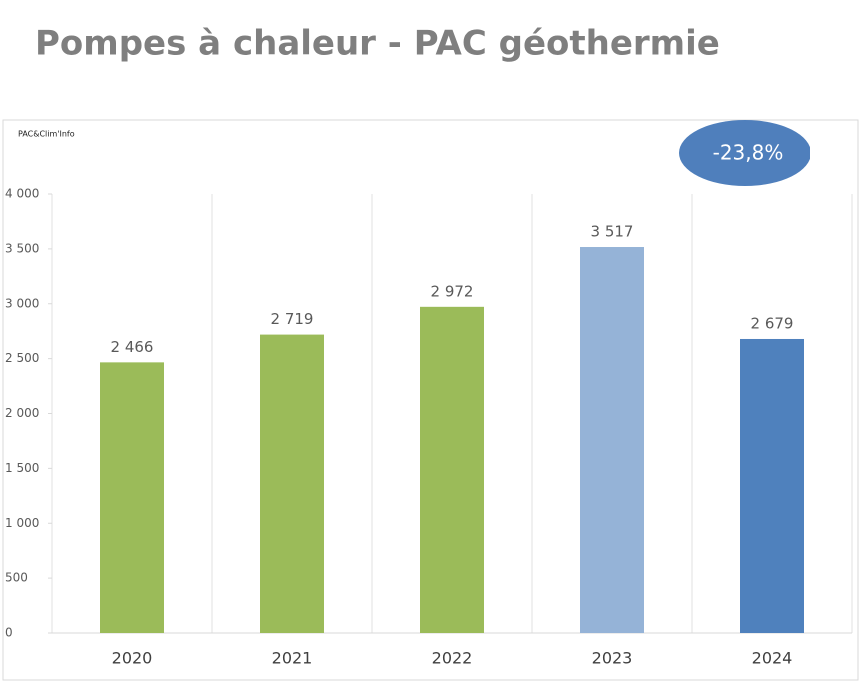  Describe the element at coordinates (9, 633) in the screenshot. I see `y-tick-label: 0` at that location.